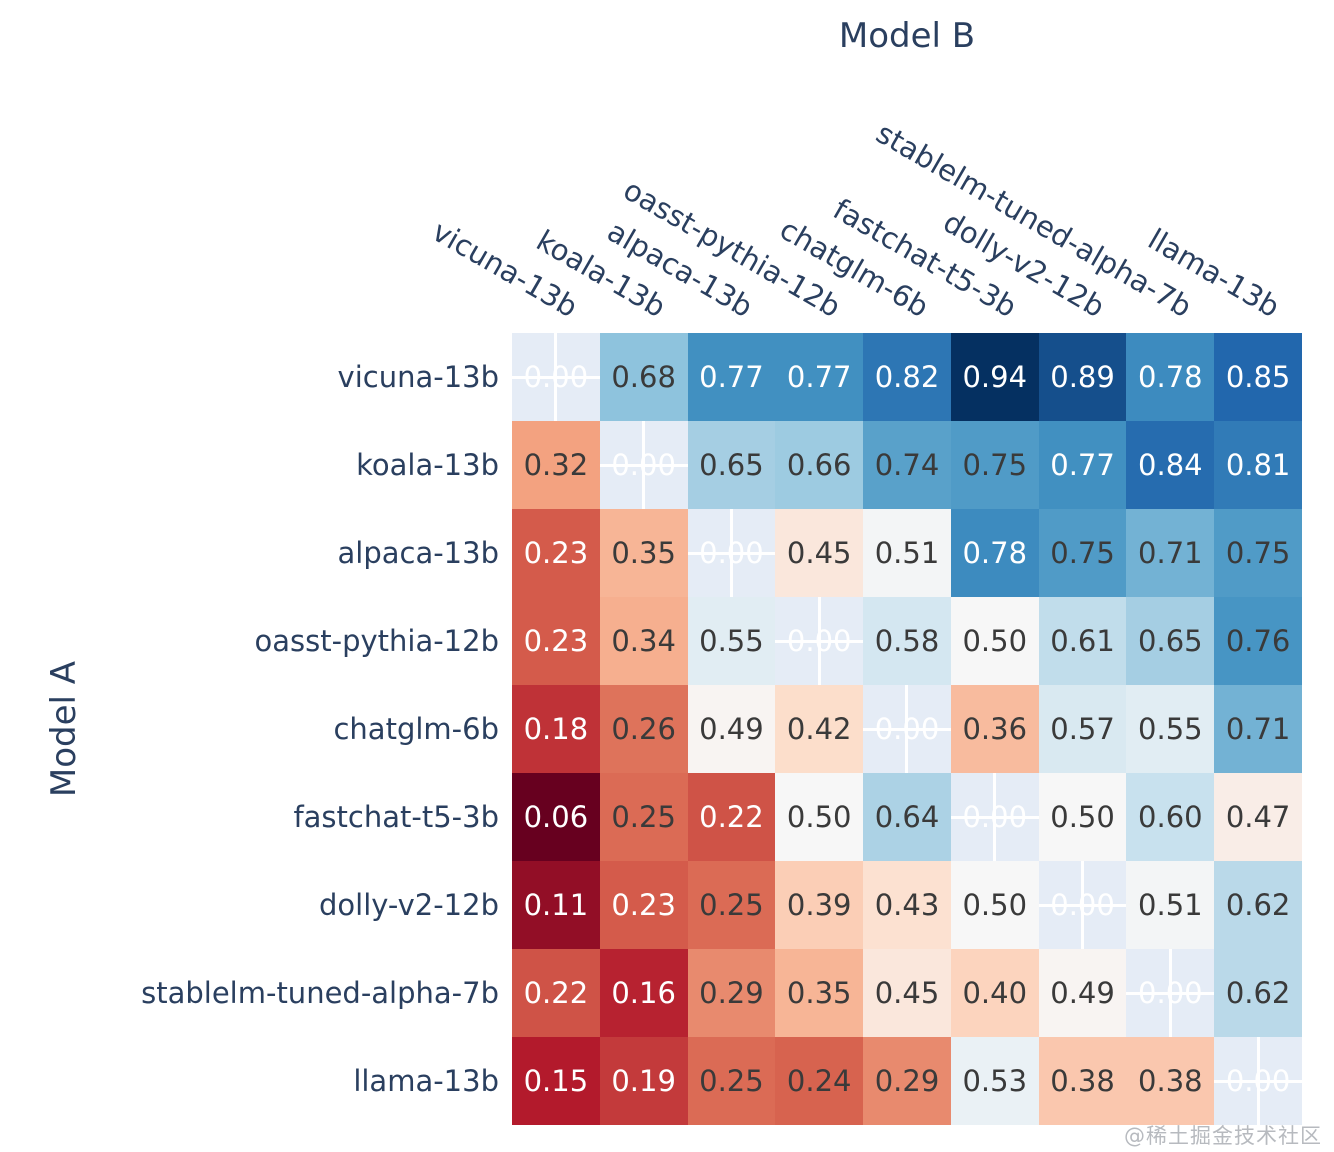 The width and height of the screenshot is (1334, 1152). I want to click on heatmap-cell-fastchat-t5-3b-vs-koala-13b: 0.25, so click(643, 817).